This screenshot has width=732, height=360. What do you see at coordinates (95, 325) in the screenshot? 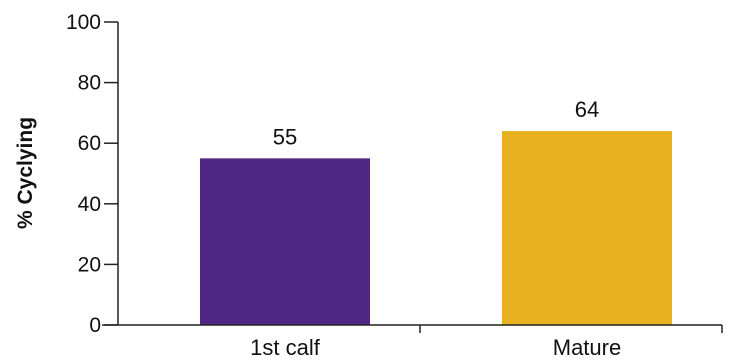
I see `y-tick-label: 0` at bounding box center [95, 325].